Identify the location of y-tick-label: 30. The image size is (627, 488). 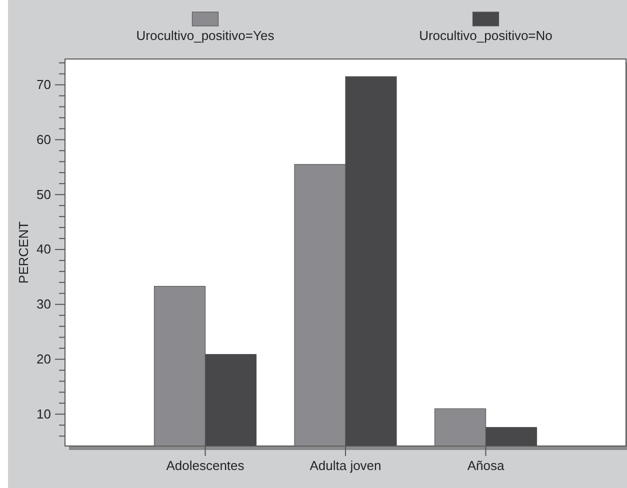
(43, 304).